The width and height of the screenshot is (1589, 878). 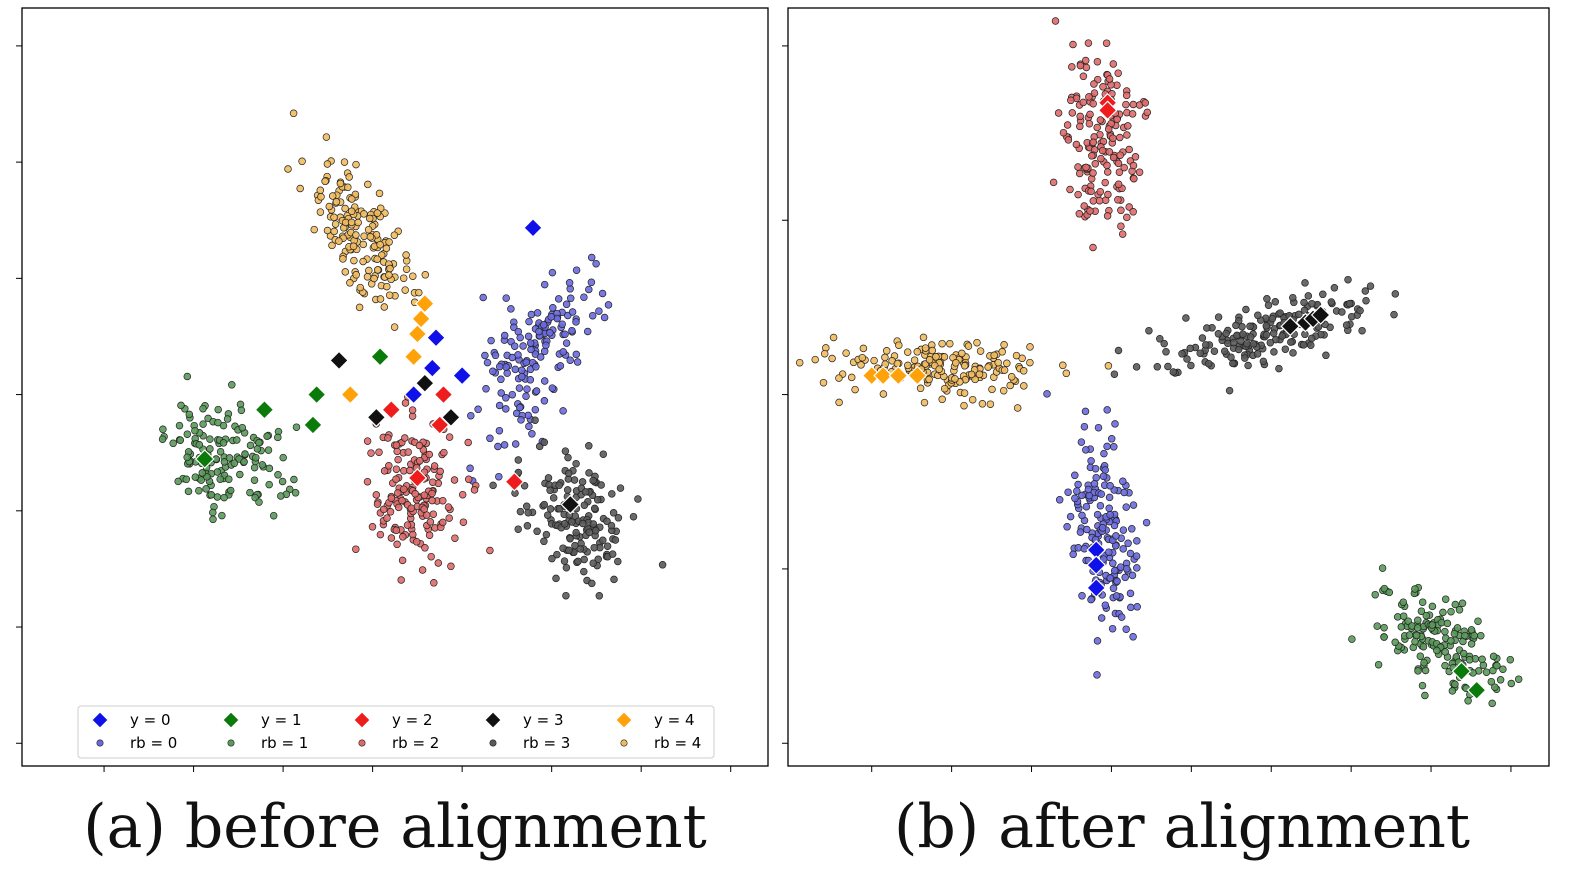 What do you see at coordinates (124, 827) in the screenshot?
I see `caption-a-label: (a)` at bounding box center [124, 827].